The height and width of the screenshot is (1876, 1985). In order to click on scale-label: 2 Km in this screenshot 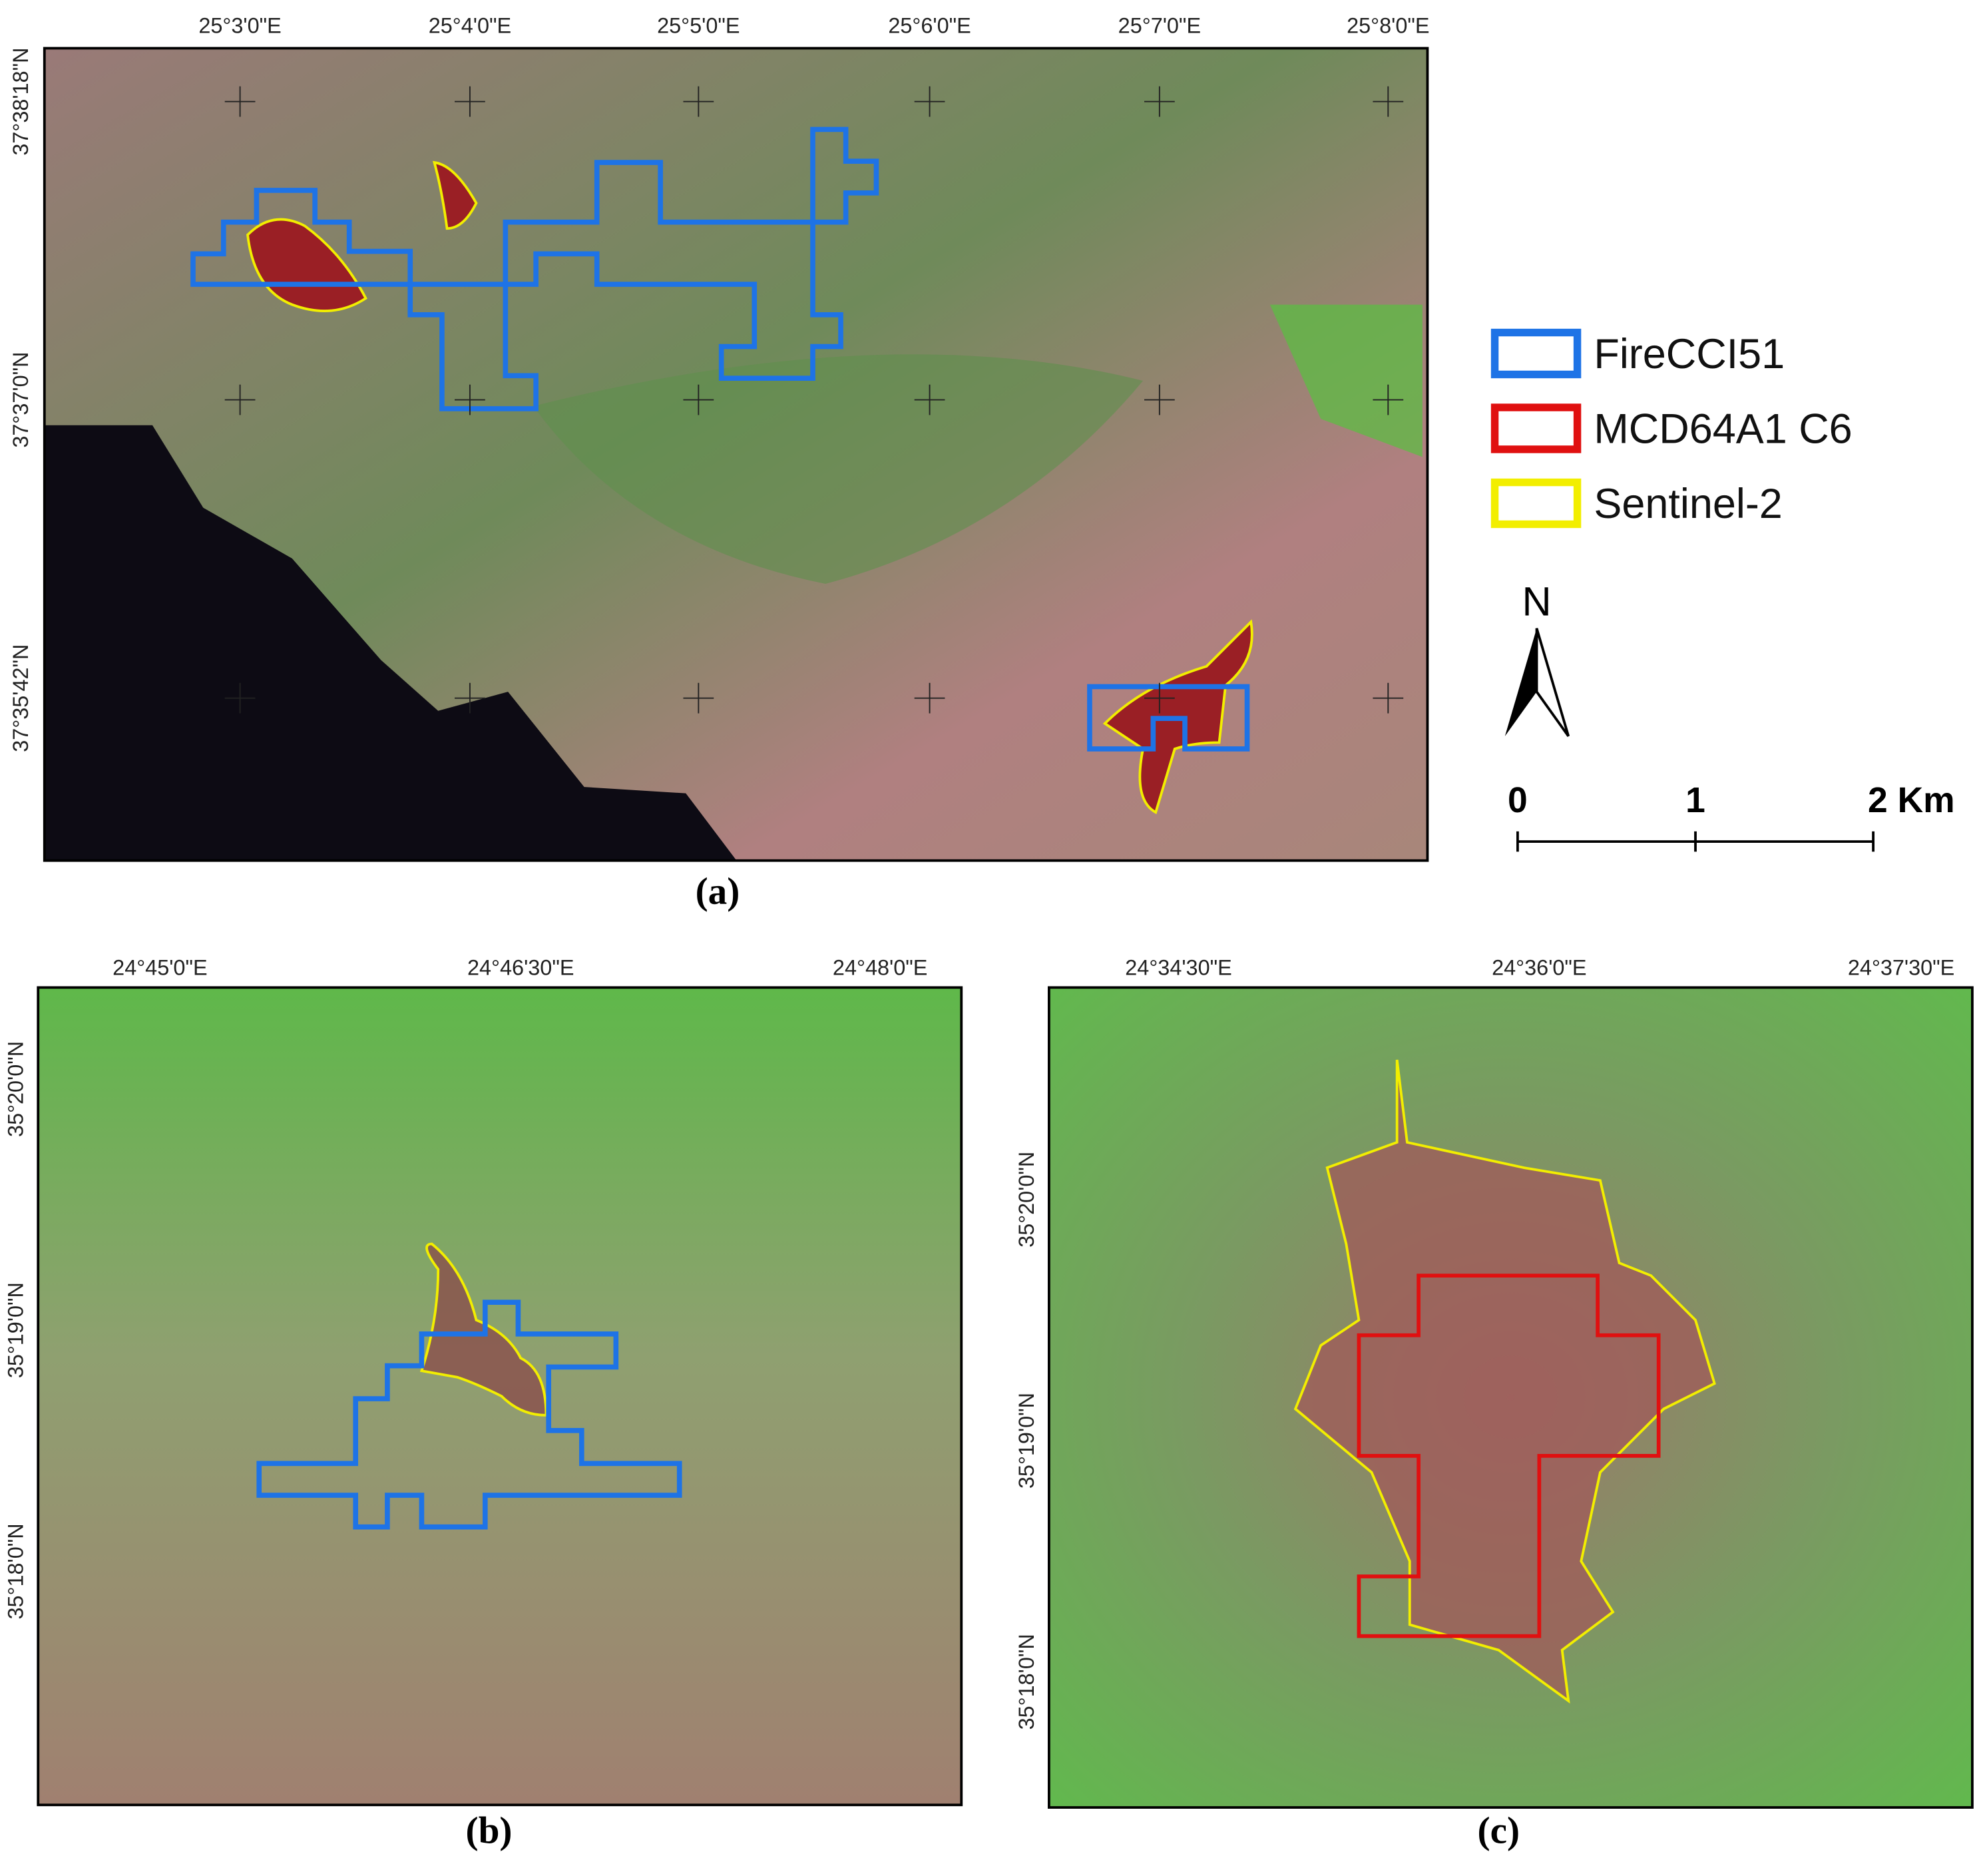, I will do `click(1912, 800)`.